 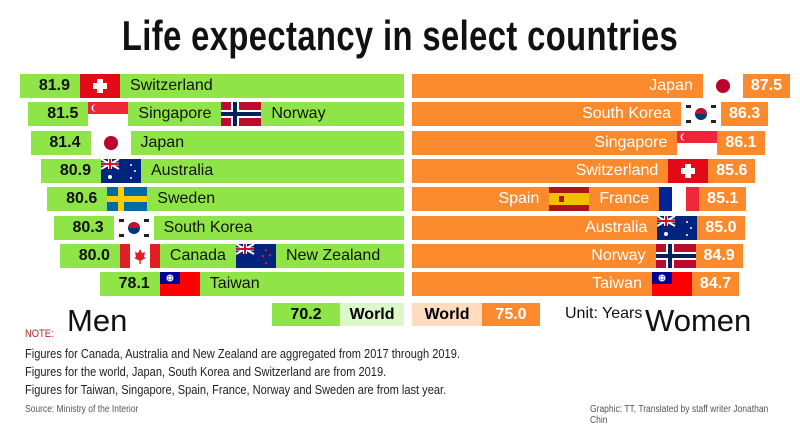 I want to click on flag-france-icon, so click(x=679, y=199).